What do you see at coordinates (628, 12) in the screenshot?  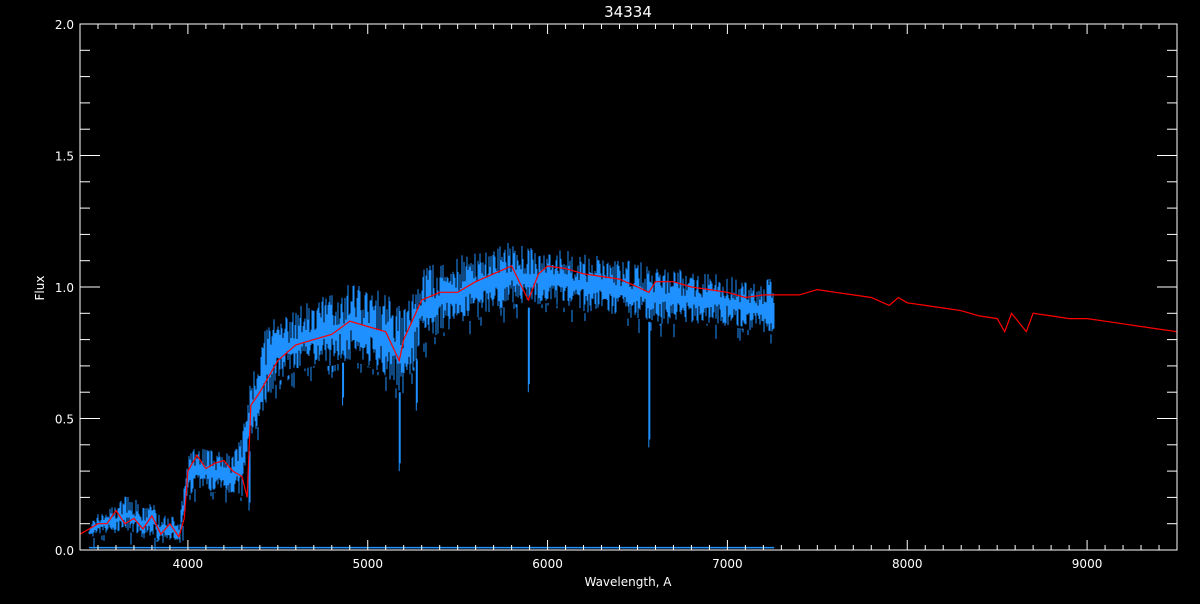 I see `chart-title: 34334` at bounding box center [628, 12].